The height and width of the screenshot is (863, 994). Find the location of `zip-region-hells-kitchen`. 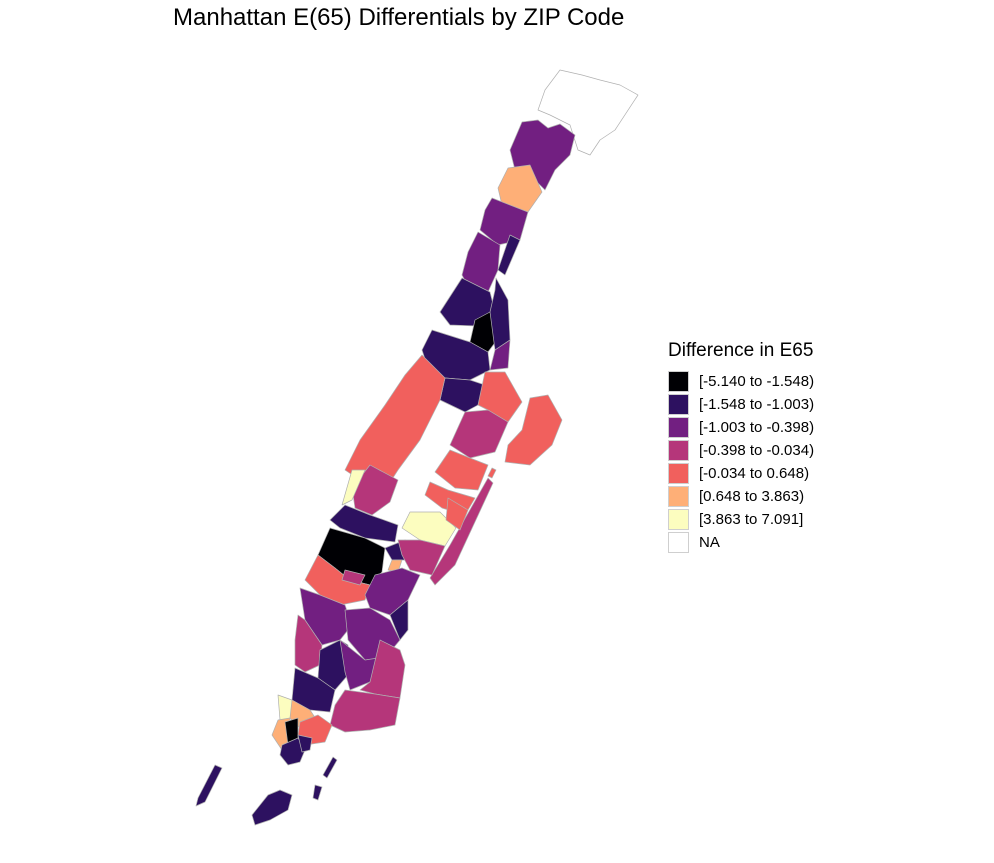

zip-region-hells-kitchen is located at coordinates (364, 523).